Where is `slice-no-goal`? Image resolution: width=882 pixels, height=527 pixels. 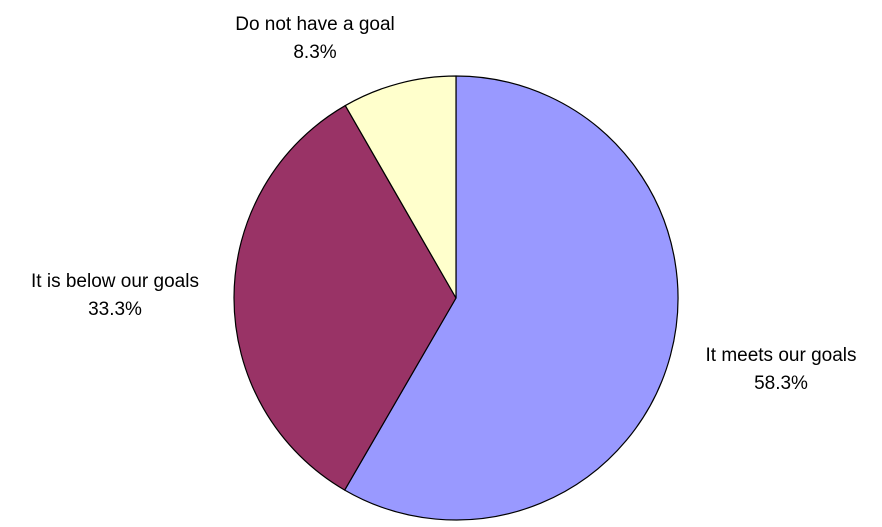
slice-no-goal is located at coordinates (400, 187).